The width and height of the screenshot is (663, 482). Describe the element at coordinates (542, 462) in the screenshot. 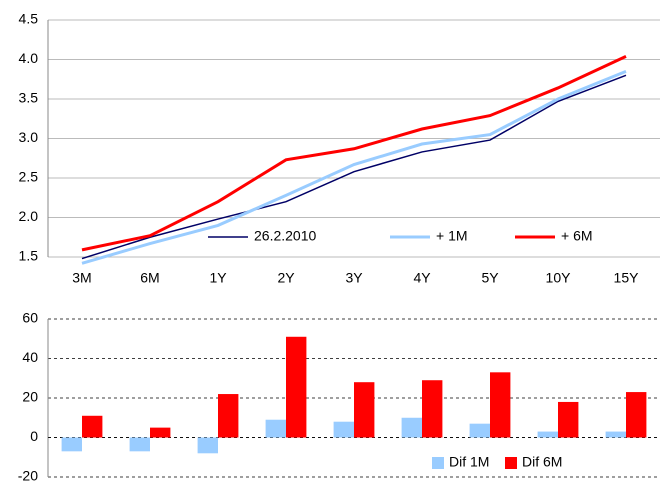

I see `legend-label: Dif 6M` at that location.